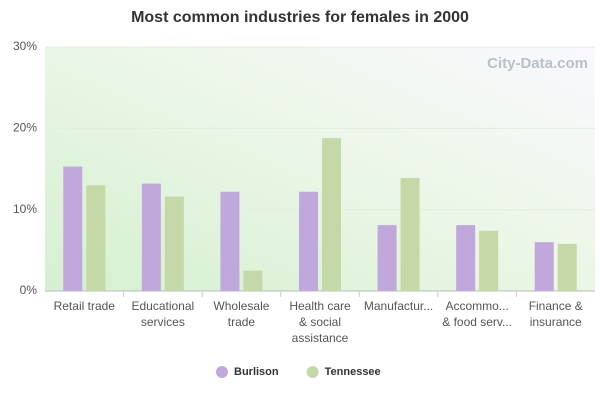  Describe the element at coordinates (537, 63) in the screenshot. I see `watermark: City-Data.com` at that location.